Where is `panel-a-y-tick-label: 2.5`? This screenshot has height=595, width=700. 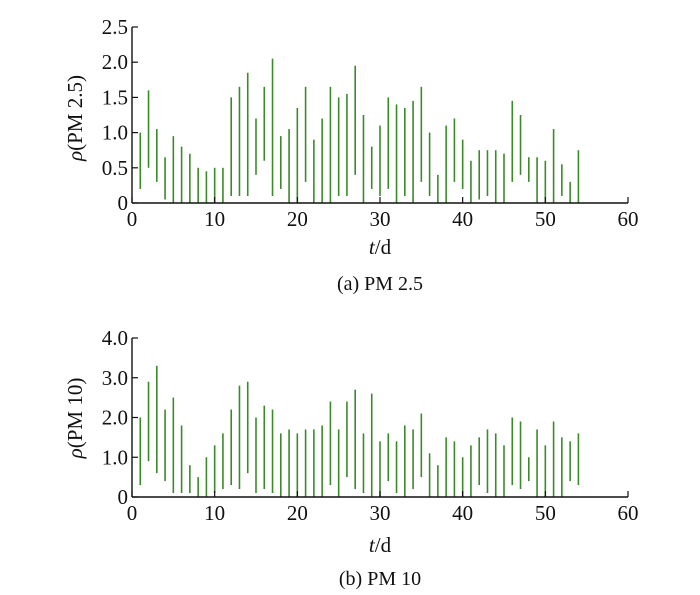
panel-a-y-tick-label: 2.5 is located at coordinates (115, 27).